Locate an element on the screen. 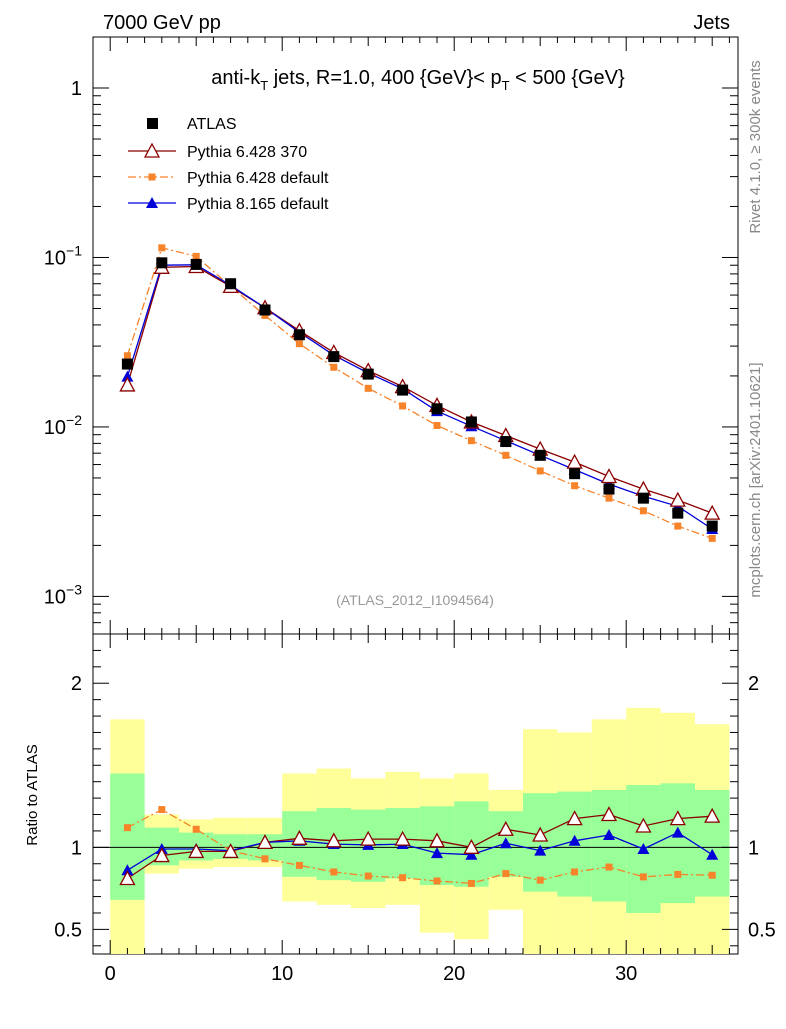 Image resolution: width=786 pixels, height=1029 pixels. legend-entry-pythia6-default: Pythia 6.428 default is located at coordinates (228, 178).